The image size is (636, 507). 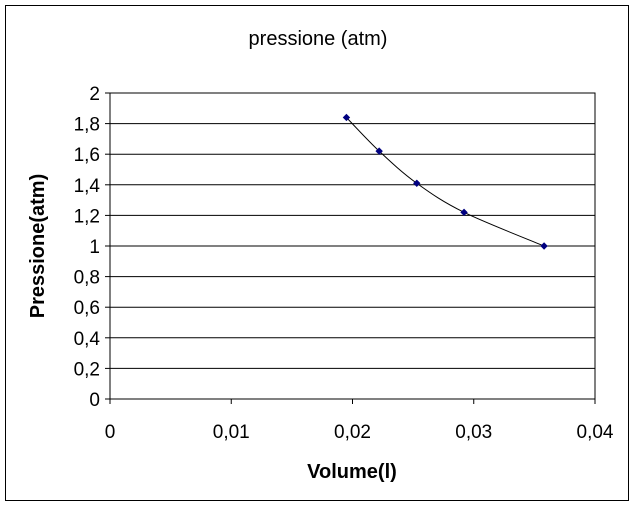 I want to click on data-points, so click(x=445, y=181).